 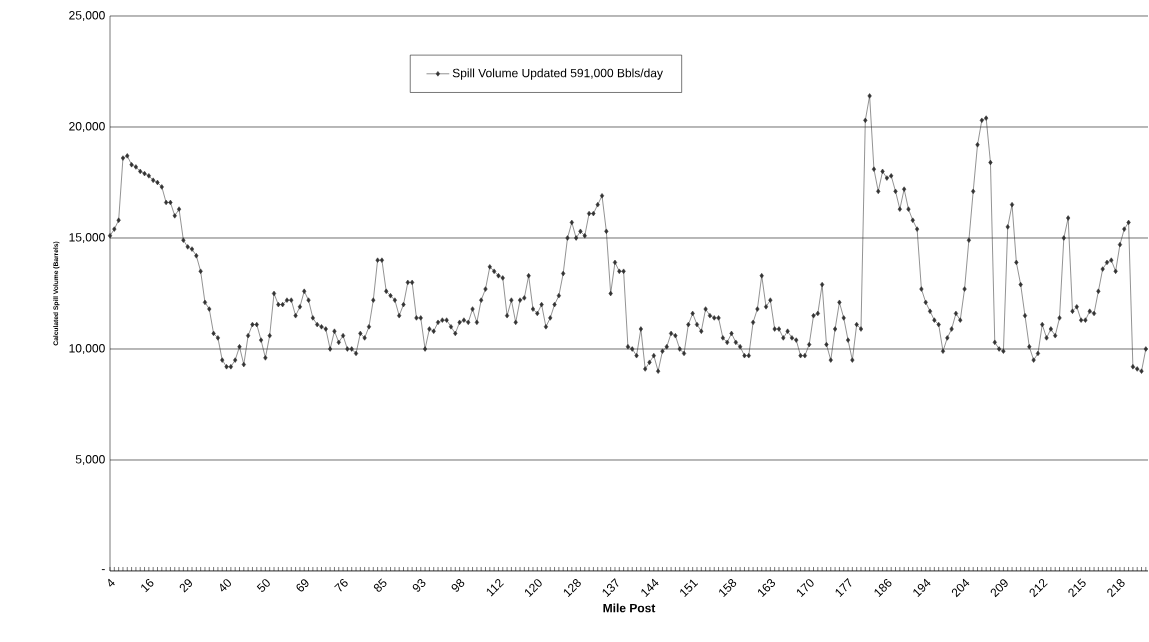 What do you see at coordinates (557, 74) in the screenshot?
I see `legend-label: Spill Volume Updated 591,000 Bbls/day` at bounding box center [557, 74].